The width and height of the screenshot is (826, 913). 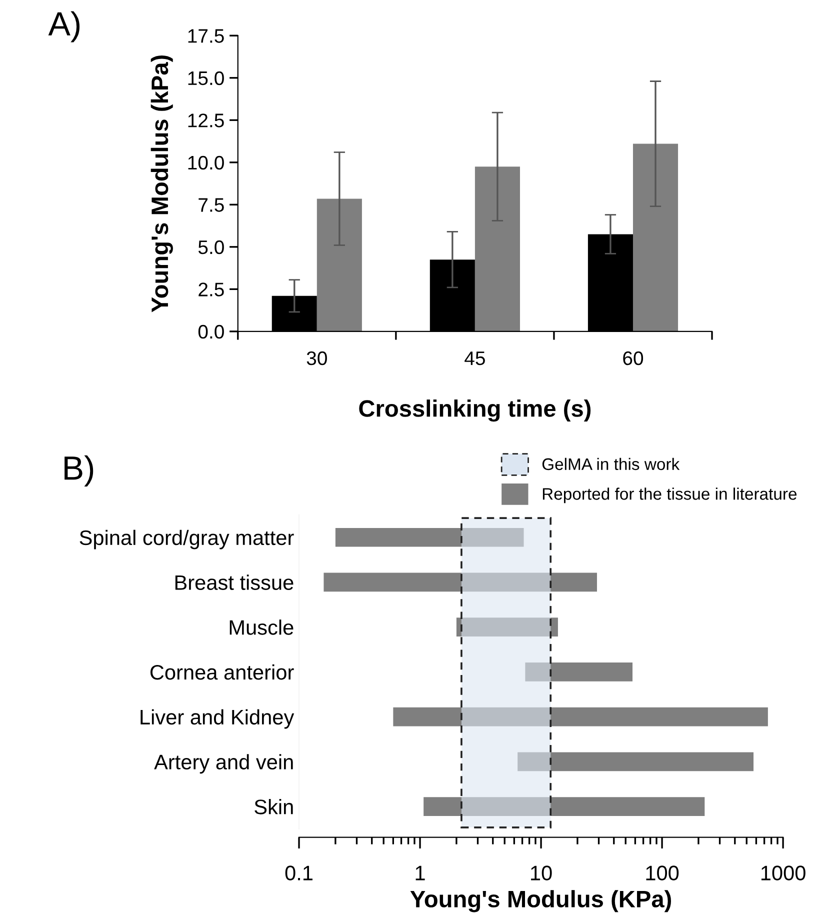 What do you see at coordinates (234, 582) in the screenshot?
I see `y-tick-label: Breast tissue` at bounding box center [234, 582].